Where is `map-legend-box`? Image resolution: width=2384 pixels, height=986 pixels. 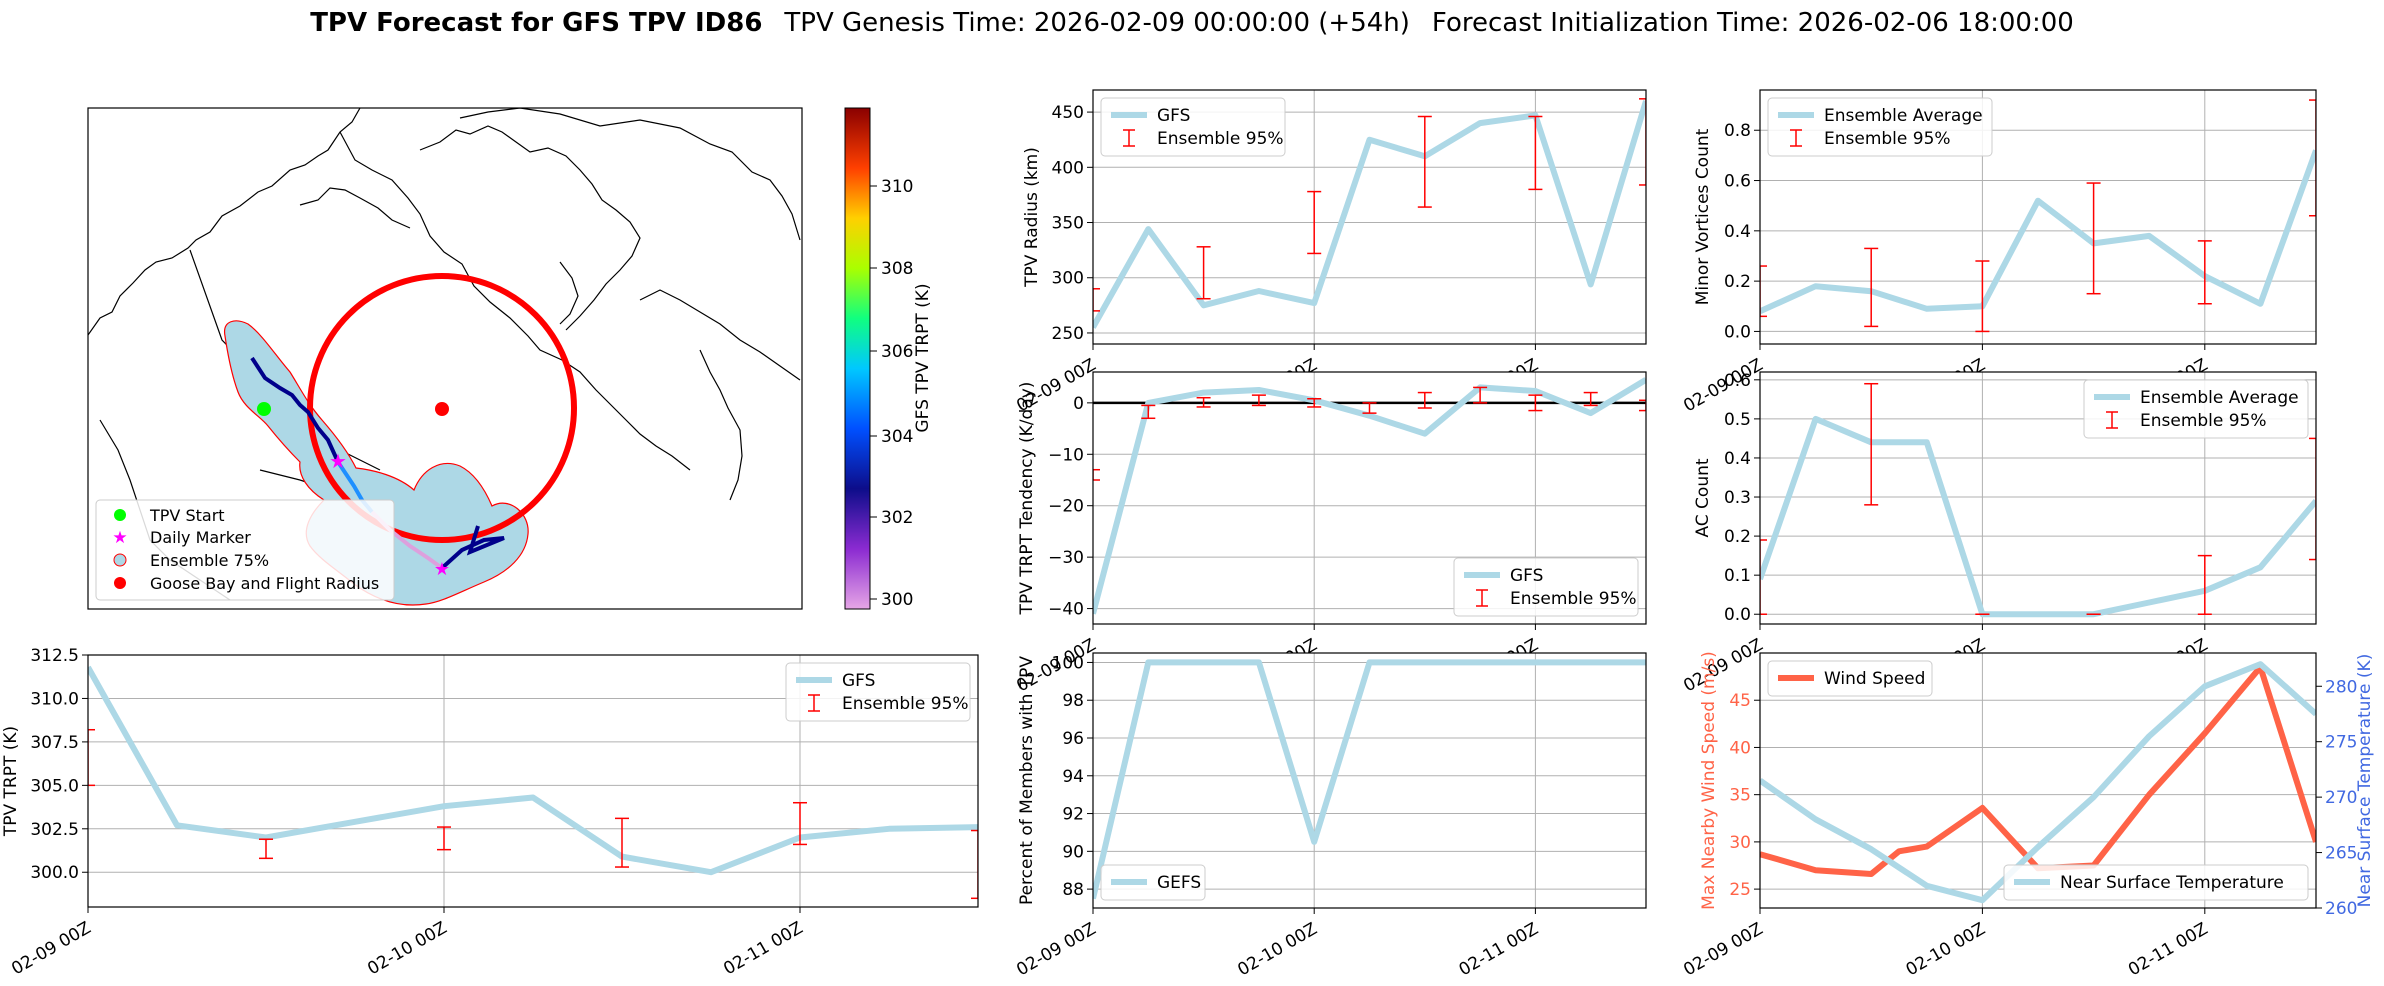
map-legend-box is located at coordinates (245, 550).